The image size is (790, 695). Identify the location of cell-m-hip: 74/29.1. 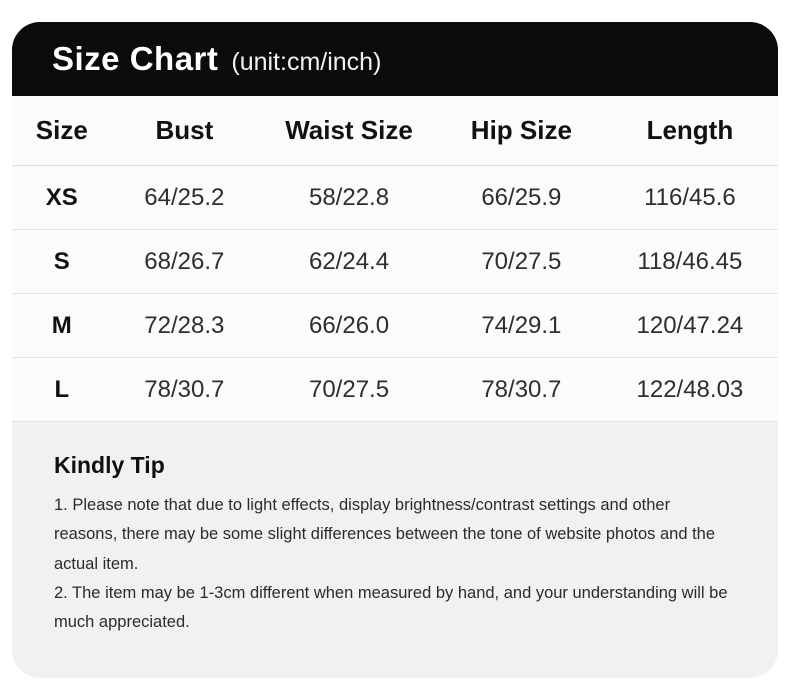
(521, 325).